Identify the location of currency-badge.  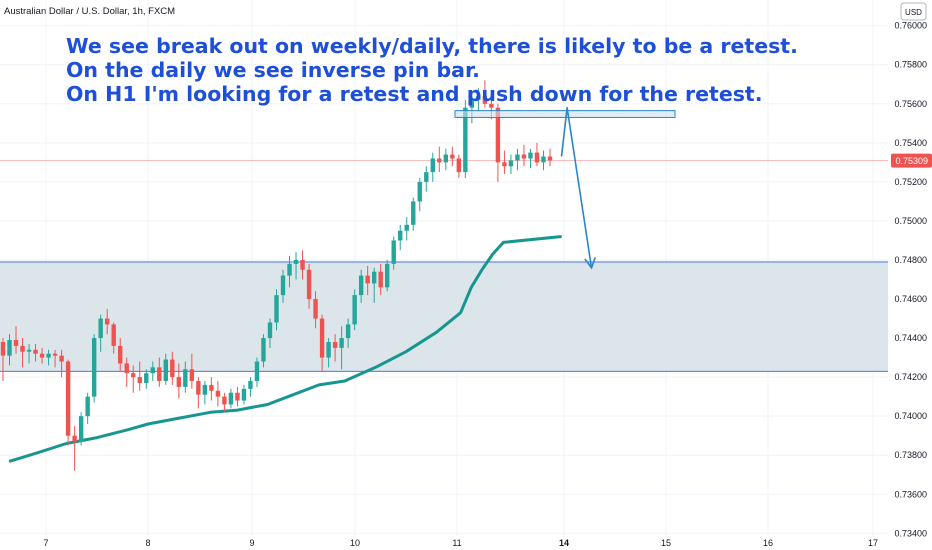
(913, 11).